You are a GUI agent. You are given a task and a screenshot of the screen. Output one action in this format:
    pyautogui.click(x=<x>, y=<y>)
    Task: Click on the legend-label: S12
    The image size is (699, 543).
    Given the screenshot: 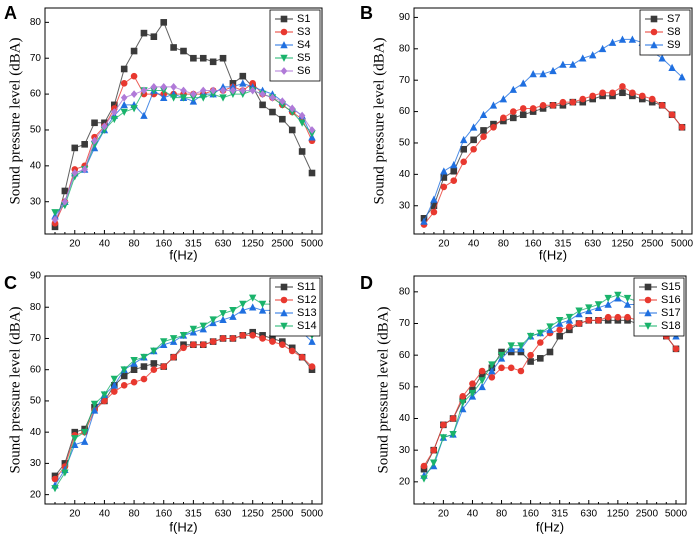 What is the action you would take?
    pyautogui.click(x=307, y=300)
    